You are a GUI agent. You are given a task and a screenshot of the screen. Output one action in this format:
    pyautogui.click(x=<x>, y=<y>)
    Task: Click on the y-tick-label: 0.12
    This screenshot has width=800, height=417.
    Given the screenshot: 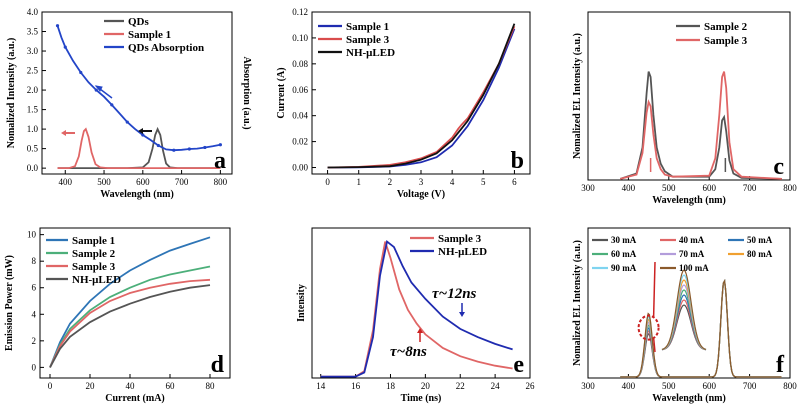 What is the action you would take?
    pyautogui.click(x=300, y=12)
    